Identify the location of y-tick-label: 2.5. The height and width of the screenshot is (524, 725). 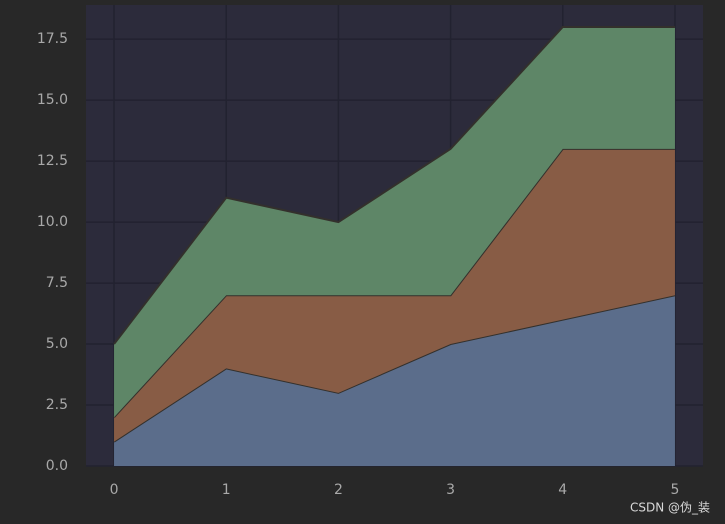
(57, 405).